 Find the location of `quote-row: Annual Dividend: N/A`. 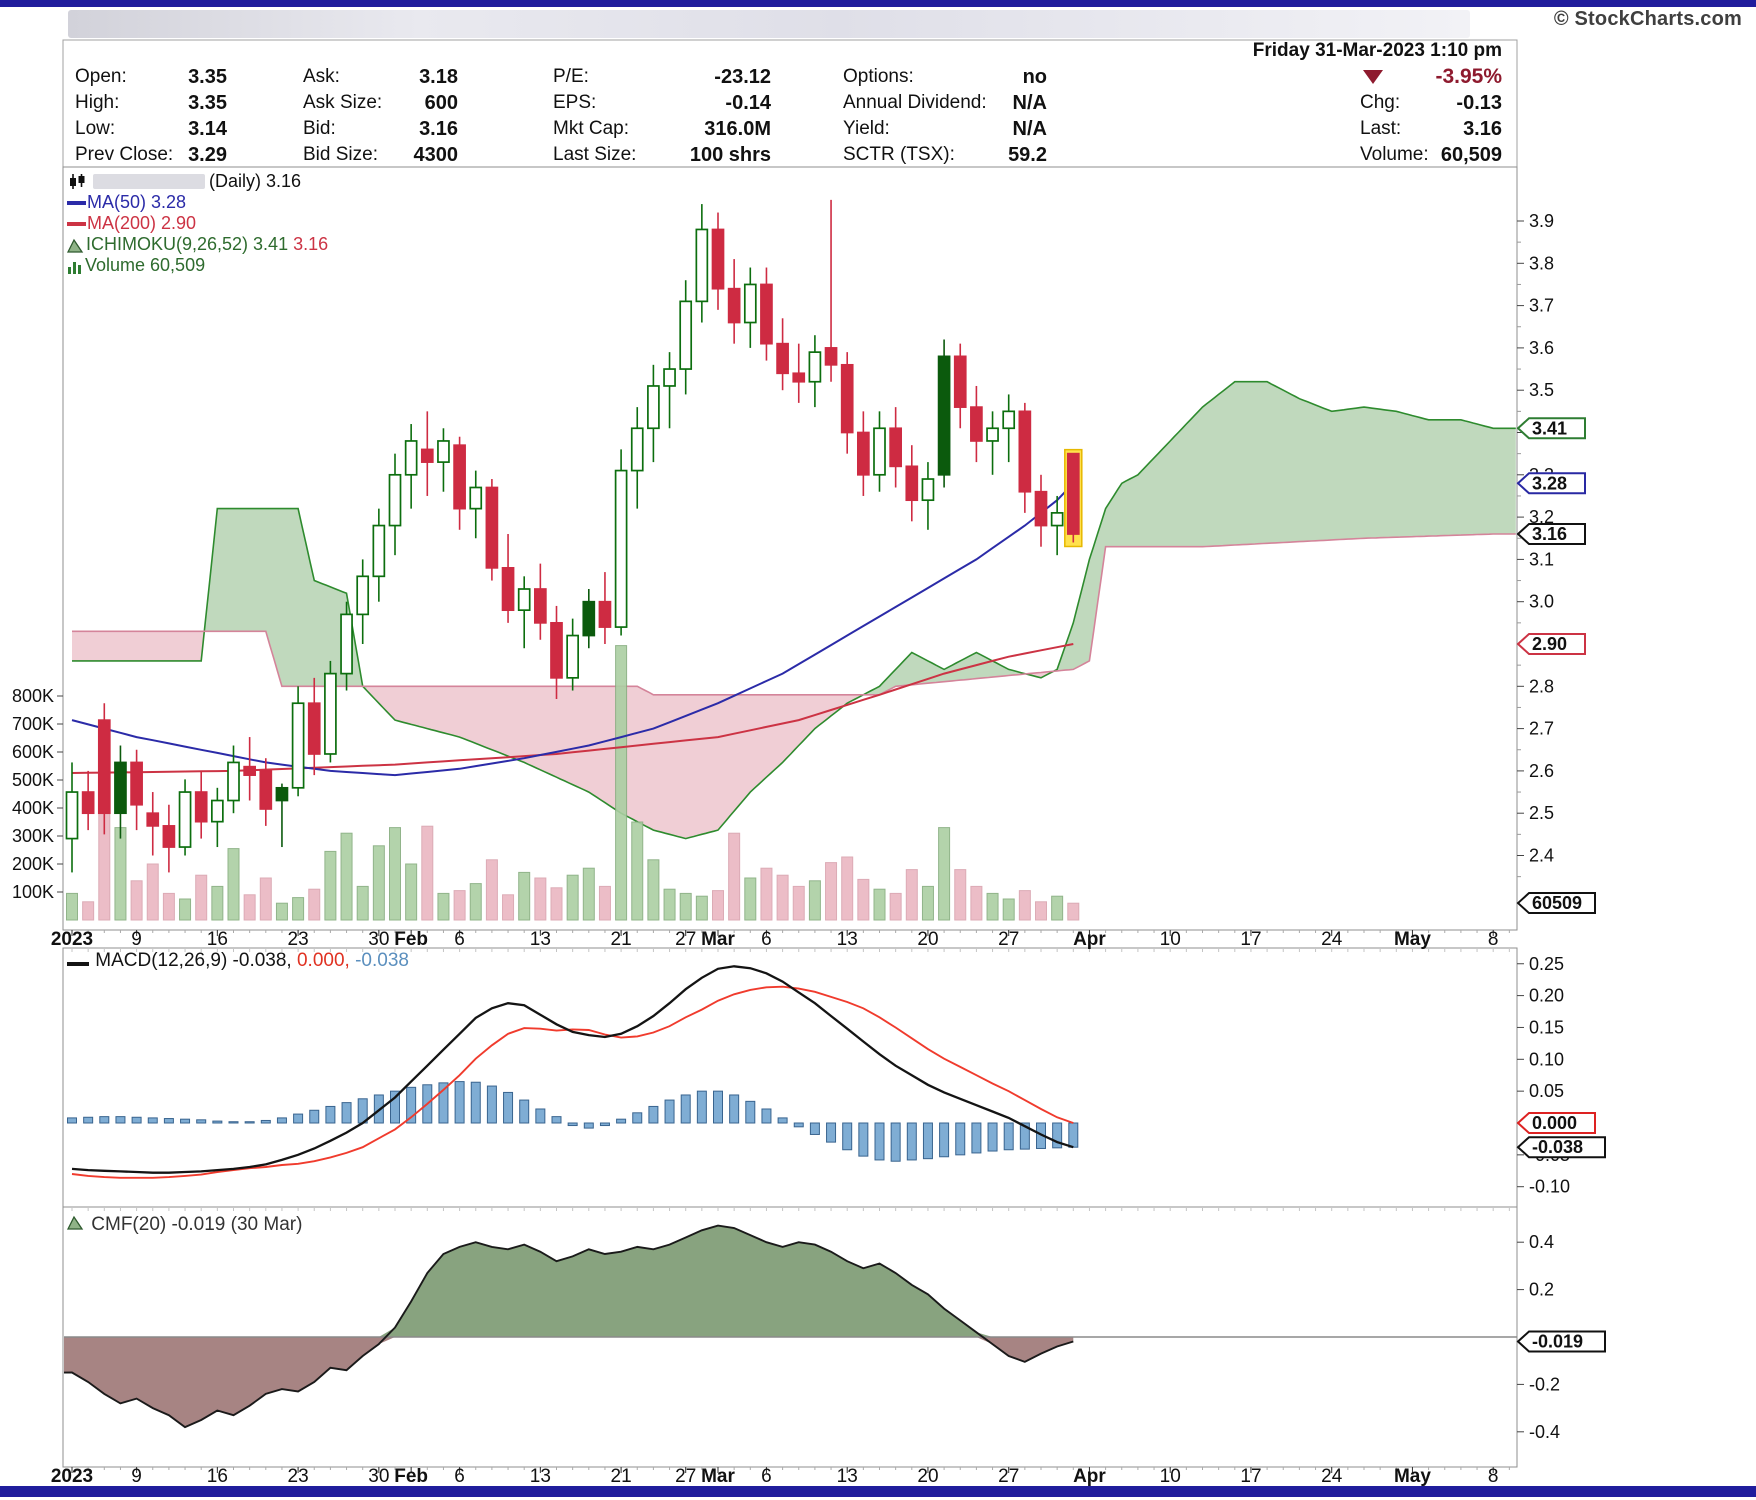

quote-row: Annual Dividend: N/A is located at coordinates (945, 102).